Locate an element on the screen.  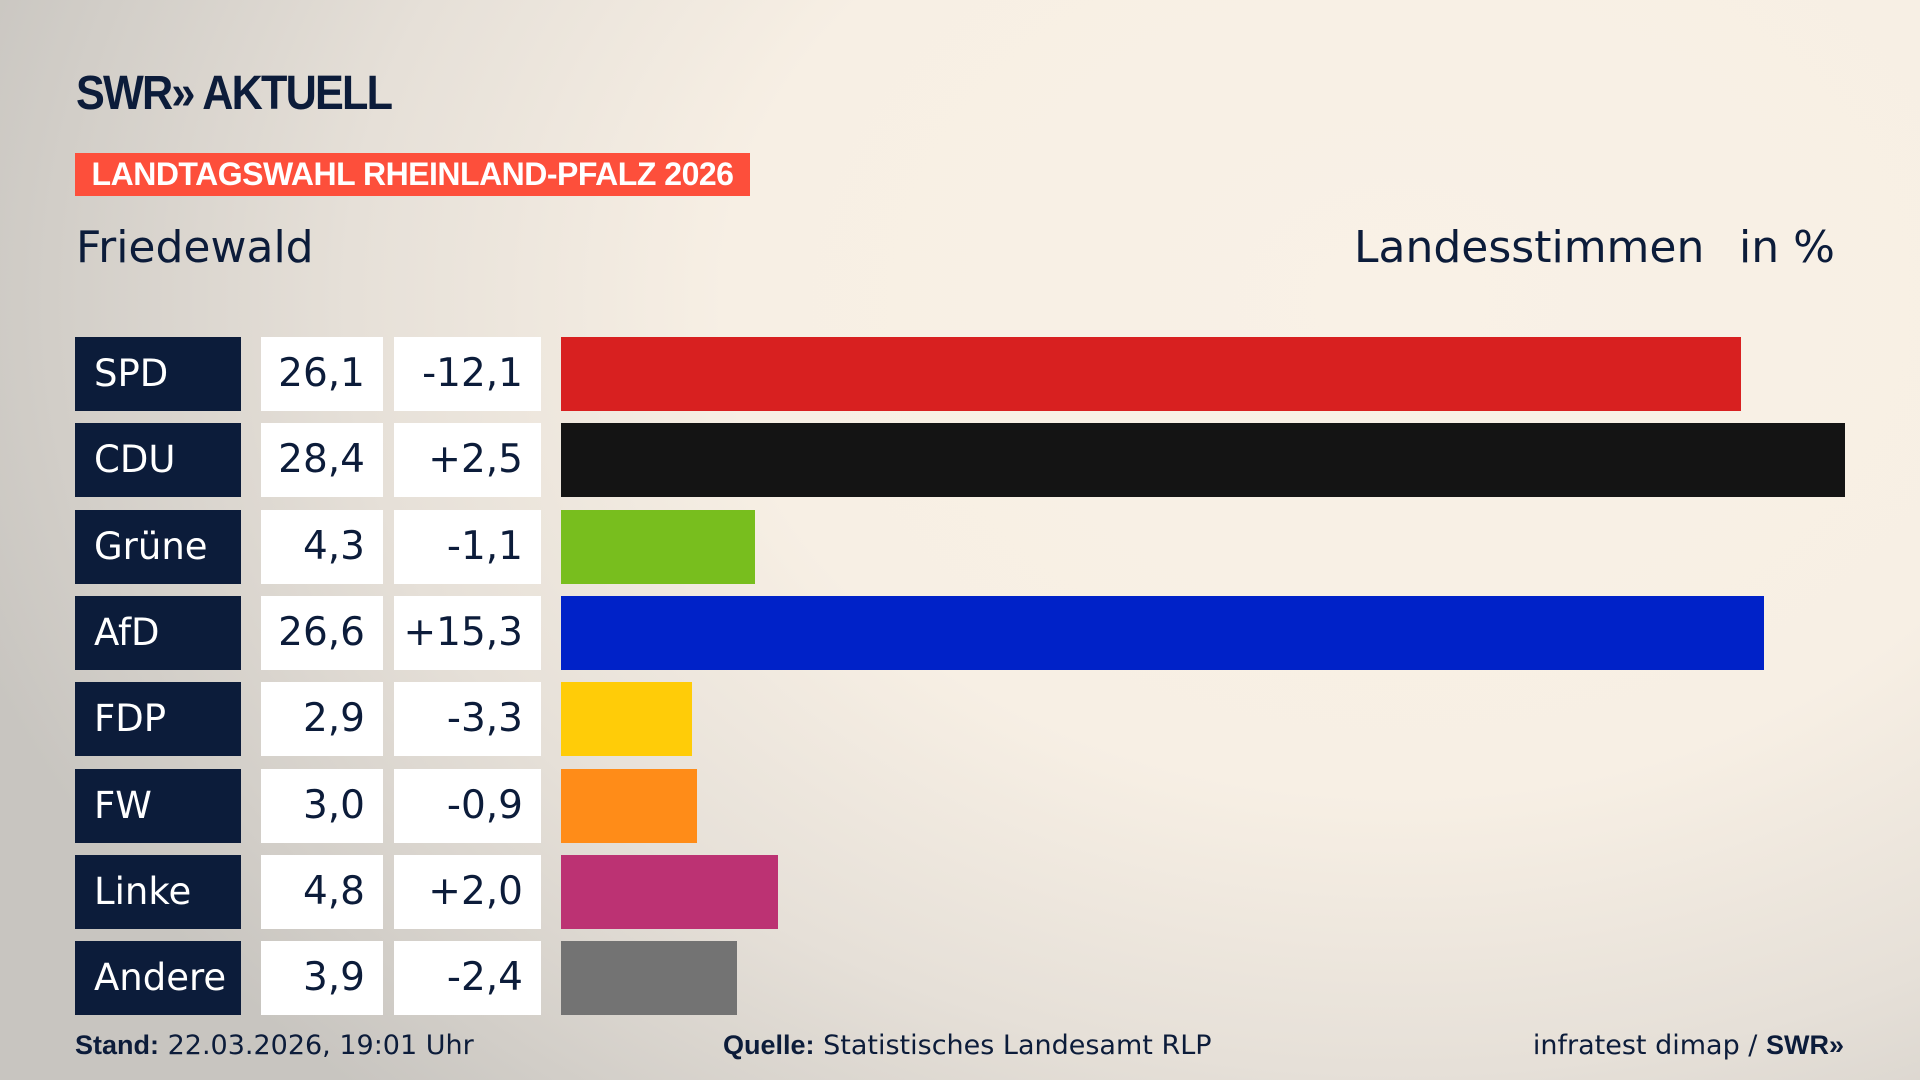
vote-change: -1,1 is located at coordinates (467, 546).